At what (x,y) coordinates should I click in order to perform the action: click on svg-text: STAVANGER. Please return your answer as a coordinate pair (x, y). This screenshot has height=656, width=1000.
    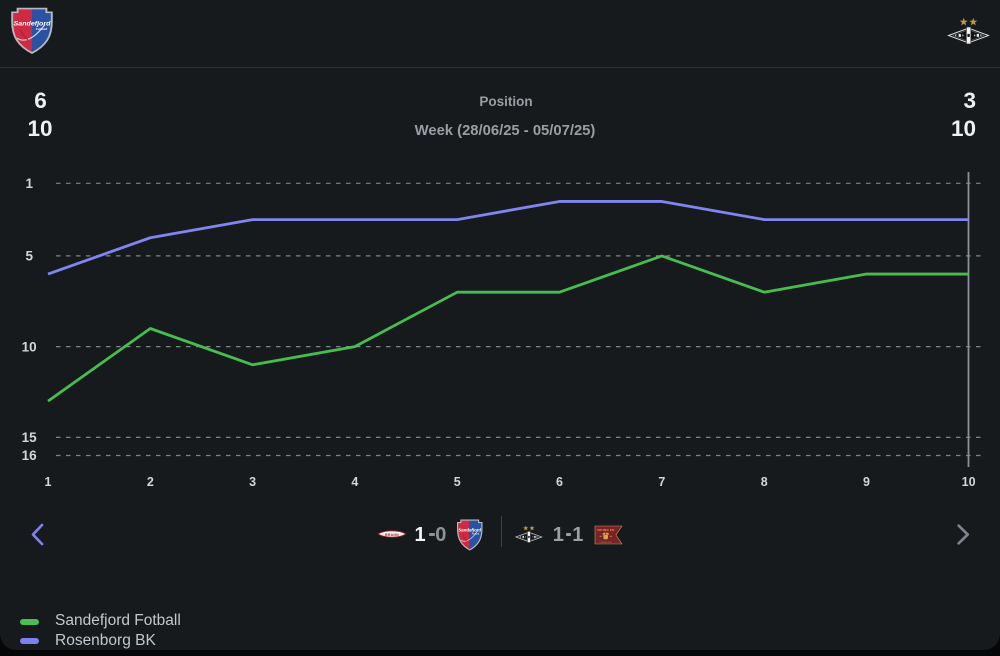
    Looking at the image, I should click on (604, 542).